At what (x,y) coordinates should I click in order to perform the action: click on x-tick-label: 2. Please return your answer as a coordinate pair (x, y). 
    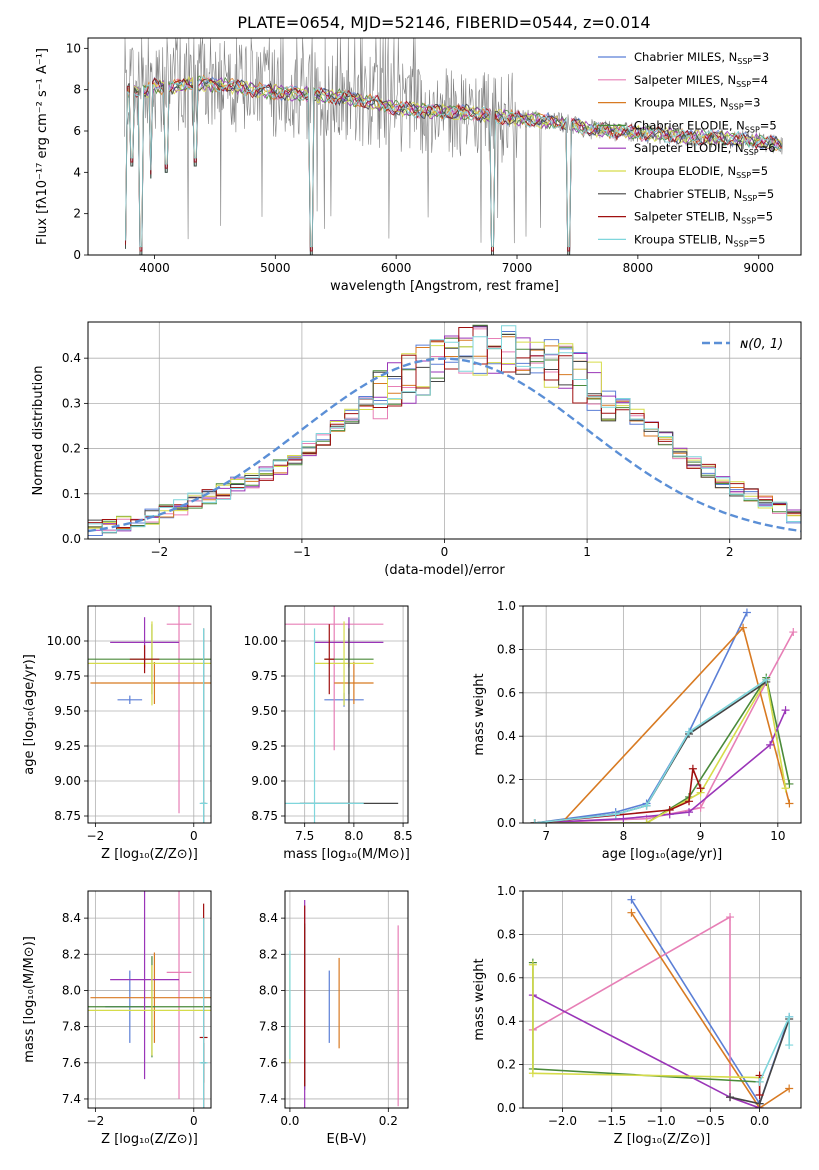
    Looking at the image, I should click on (730, 552).